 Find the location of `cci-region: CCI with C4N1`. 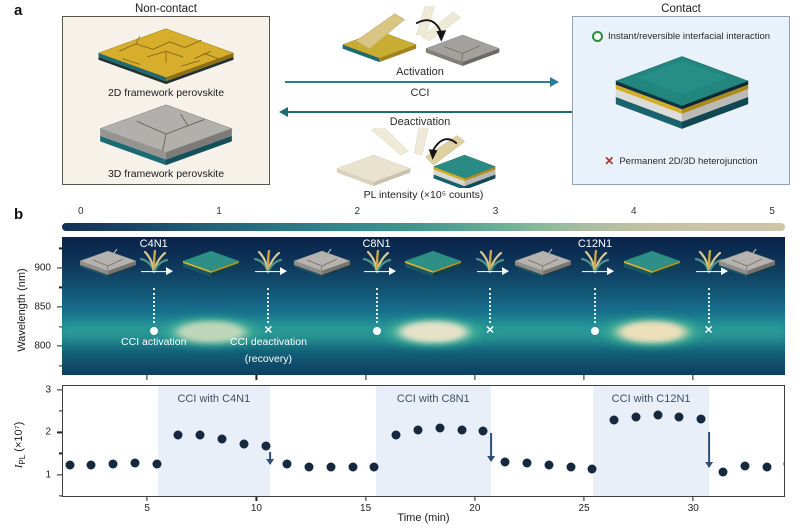

cci-region: CCI with C4N1 is located at coordinates (213, 441).